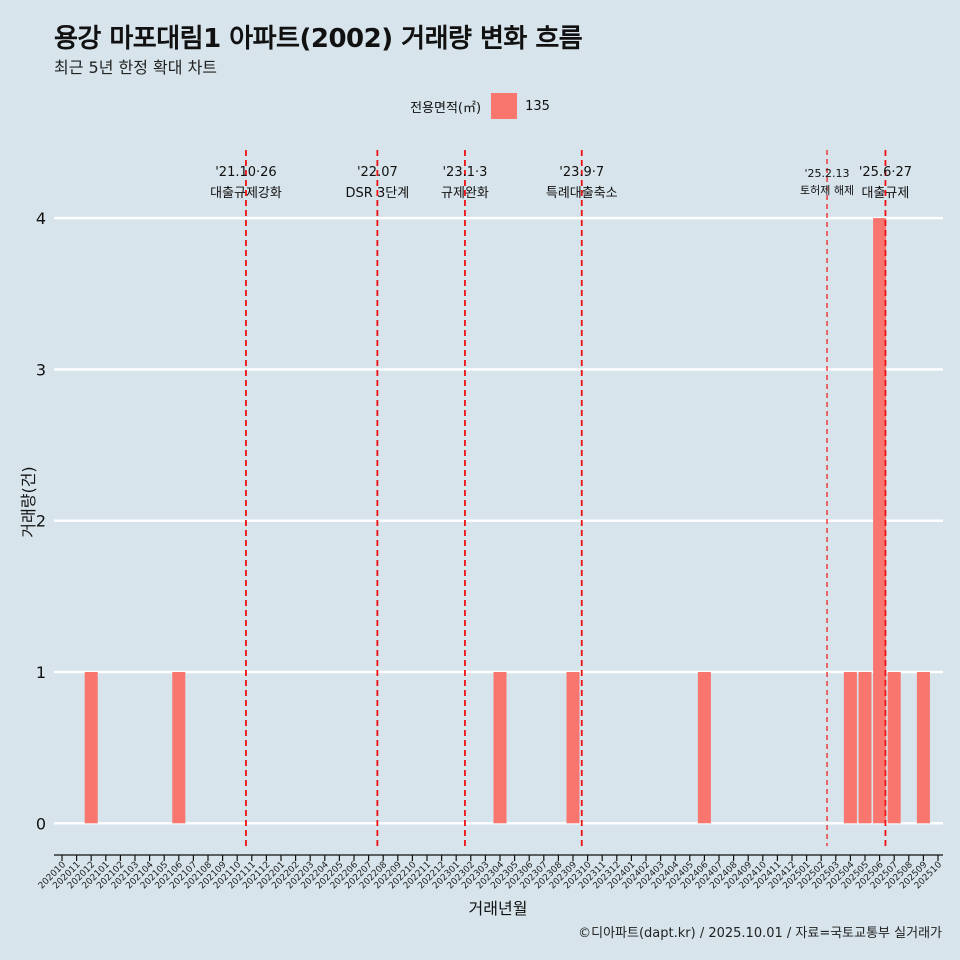  Describe the element at coordinates (464, 172) in the screenshot. I see `event-date: '23.1·3` at that location.